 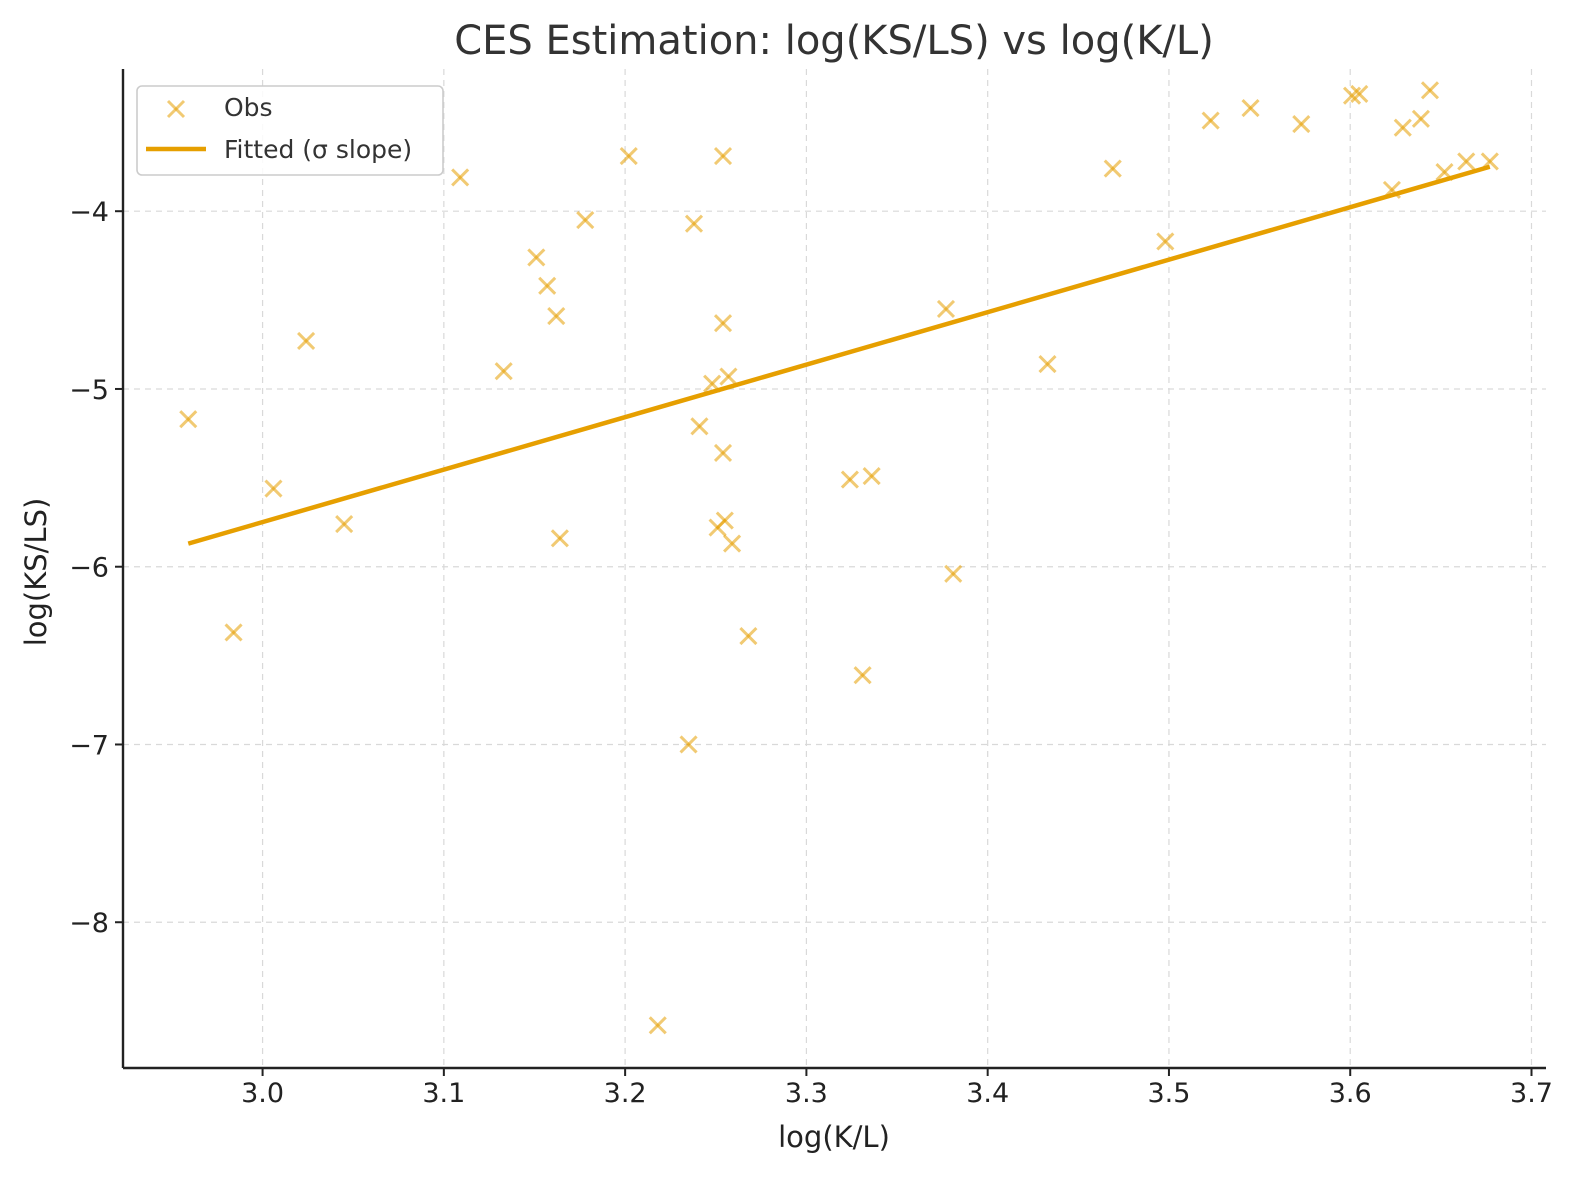 What do you see at coordinates (89, 923) in the screenshot?
I see `y-tick-label: −8` at bounding box center [89, 923].